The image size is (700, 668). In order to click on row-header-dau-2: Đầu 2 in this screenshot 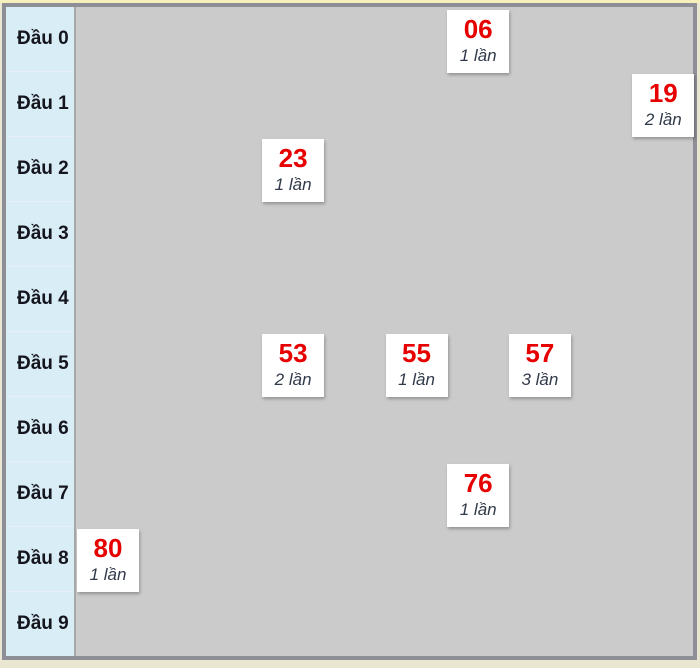, I will do `click(40, 169)`.